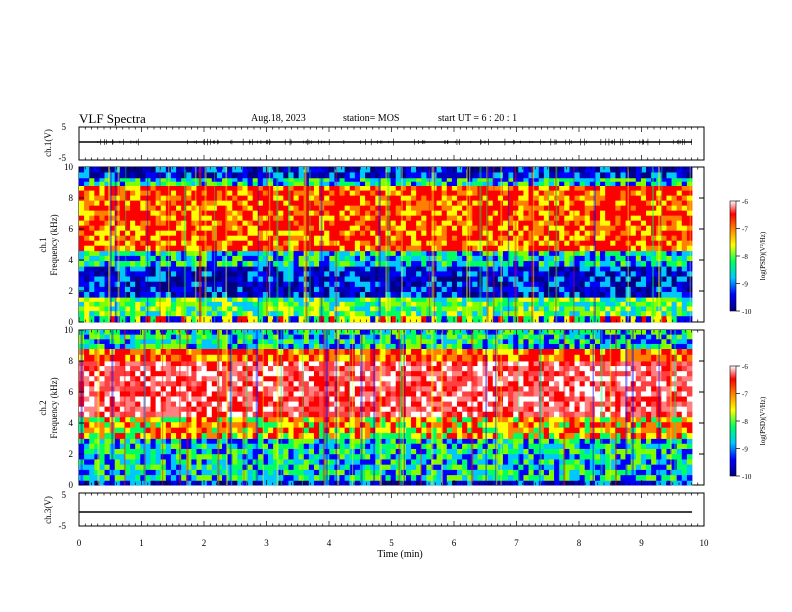 The width and height of the screenshot is (792, 612). I want to click on burst-streak, so click(269, 244).